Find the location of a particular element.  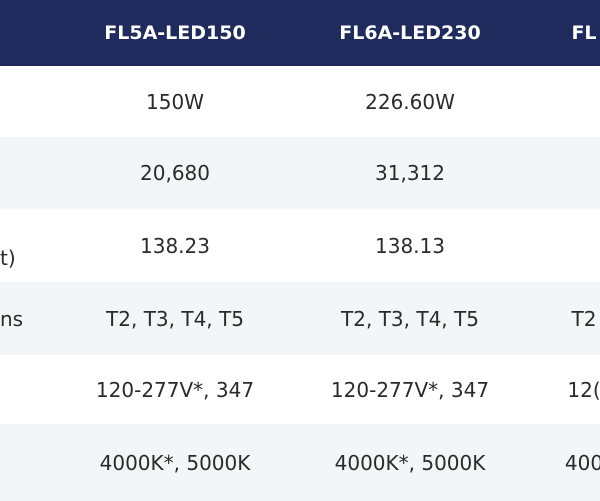

row-label: ns is located at coordinates (12, 318).